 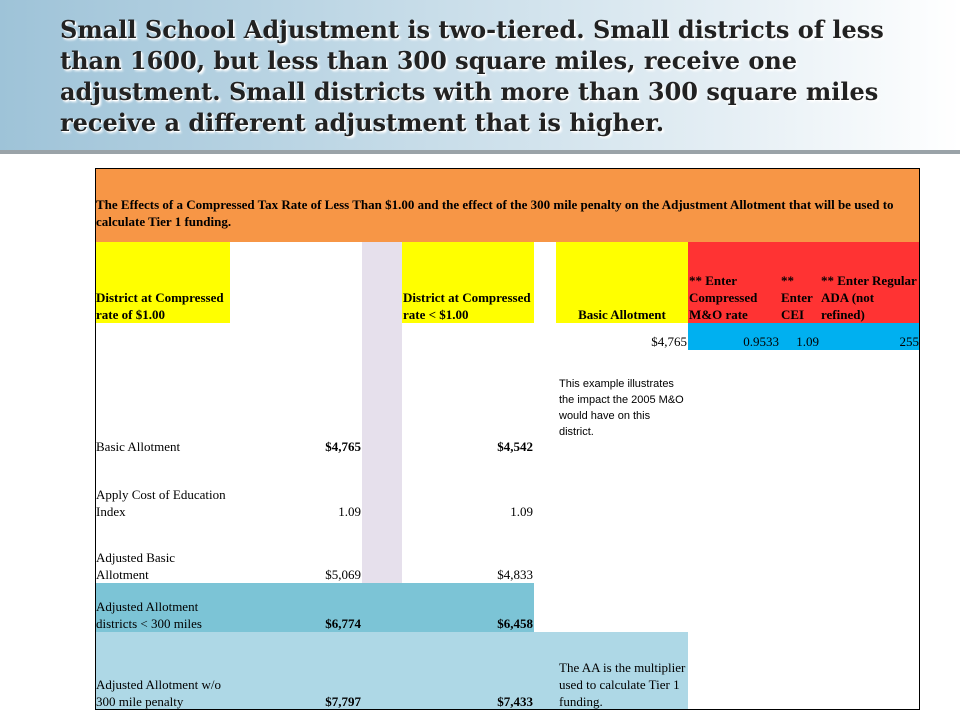 I want to click on input-value: $4,765, so click(x=669, y=341).